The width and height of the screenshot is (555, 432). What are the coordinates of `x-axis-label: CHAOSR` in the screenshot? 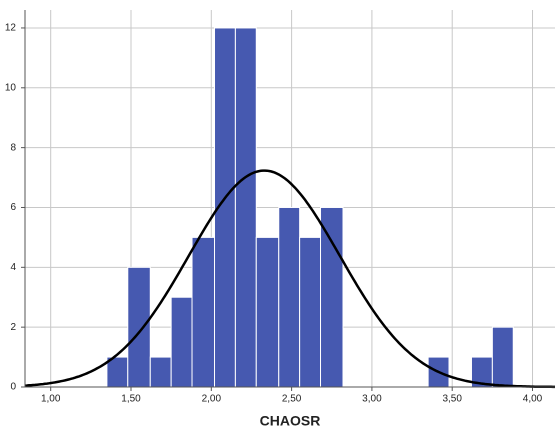 It's located at (290, 421).